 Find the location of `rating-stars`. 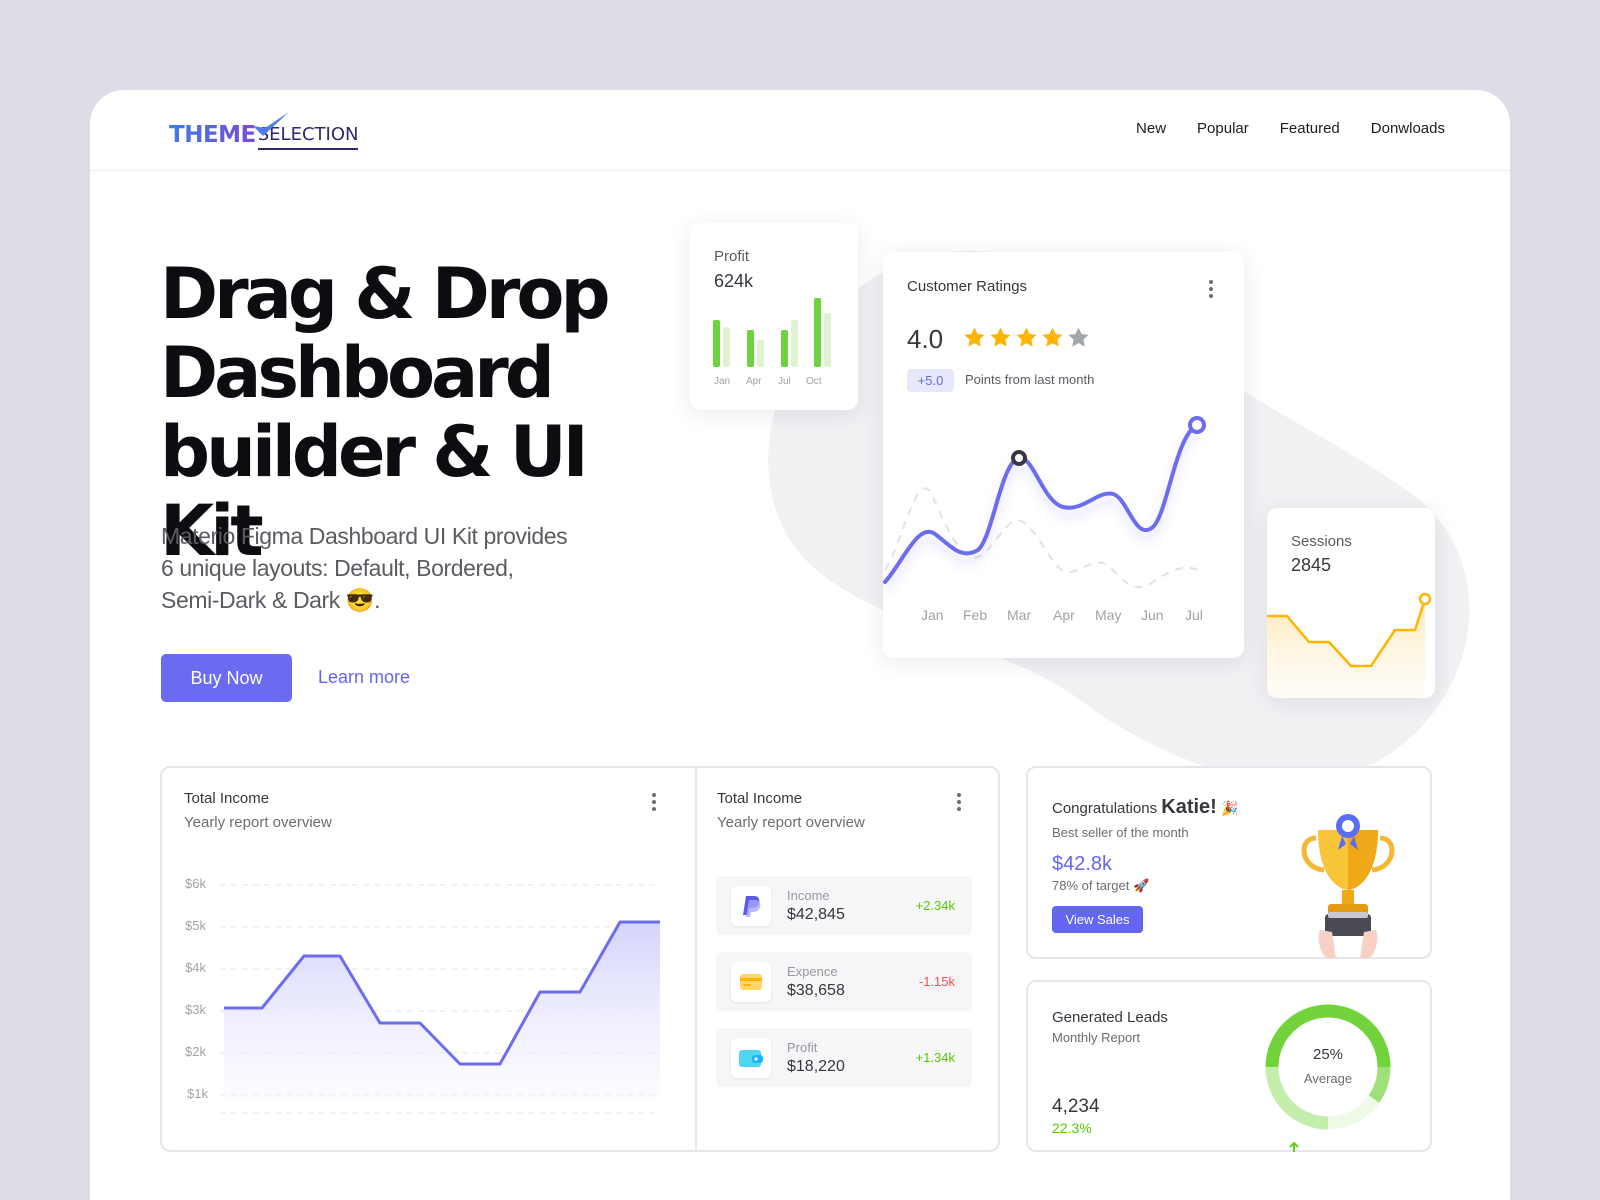

rating-stars is located at coordinates (1026, 337).